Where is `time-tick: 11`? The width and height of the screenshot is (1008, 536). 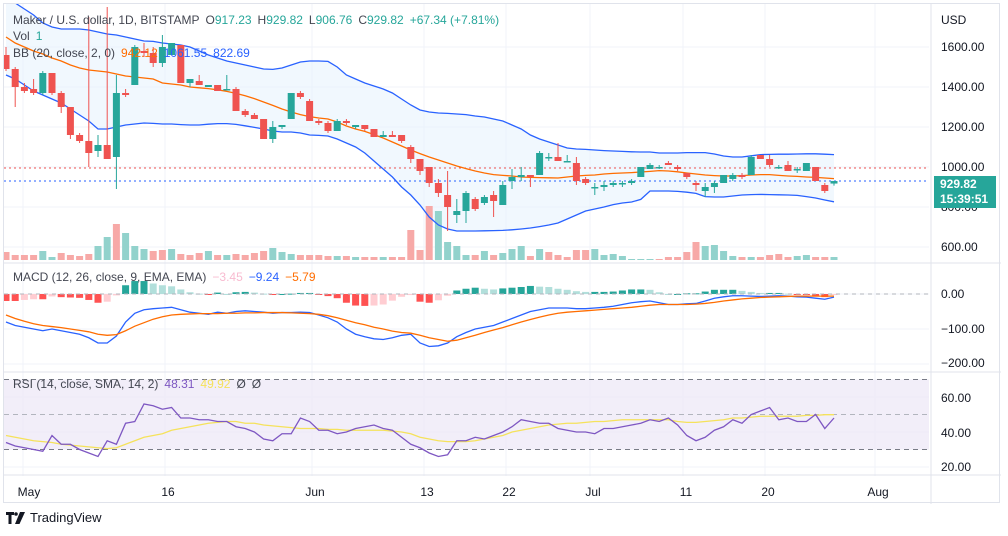
time-tick: 11 is located at coordinates (686, 492).